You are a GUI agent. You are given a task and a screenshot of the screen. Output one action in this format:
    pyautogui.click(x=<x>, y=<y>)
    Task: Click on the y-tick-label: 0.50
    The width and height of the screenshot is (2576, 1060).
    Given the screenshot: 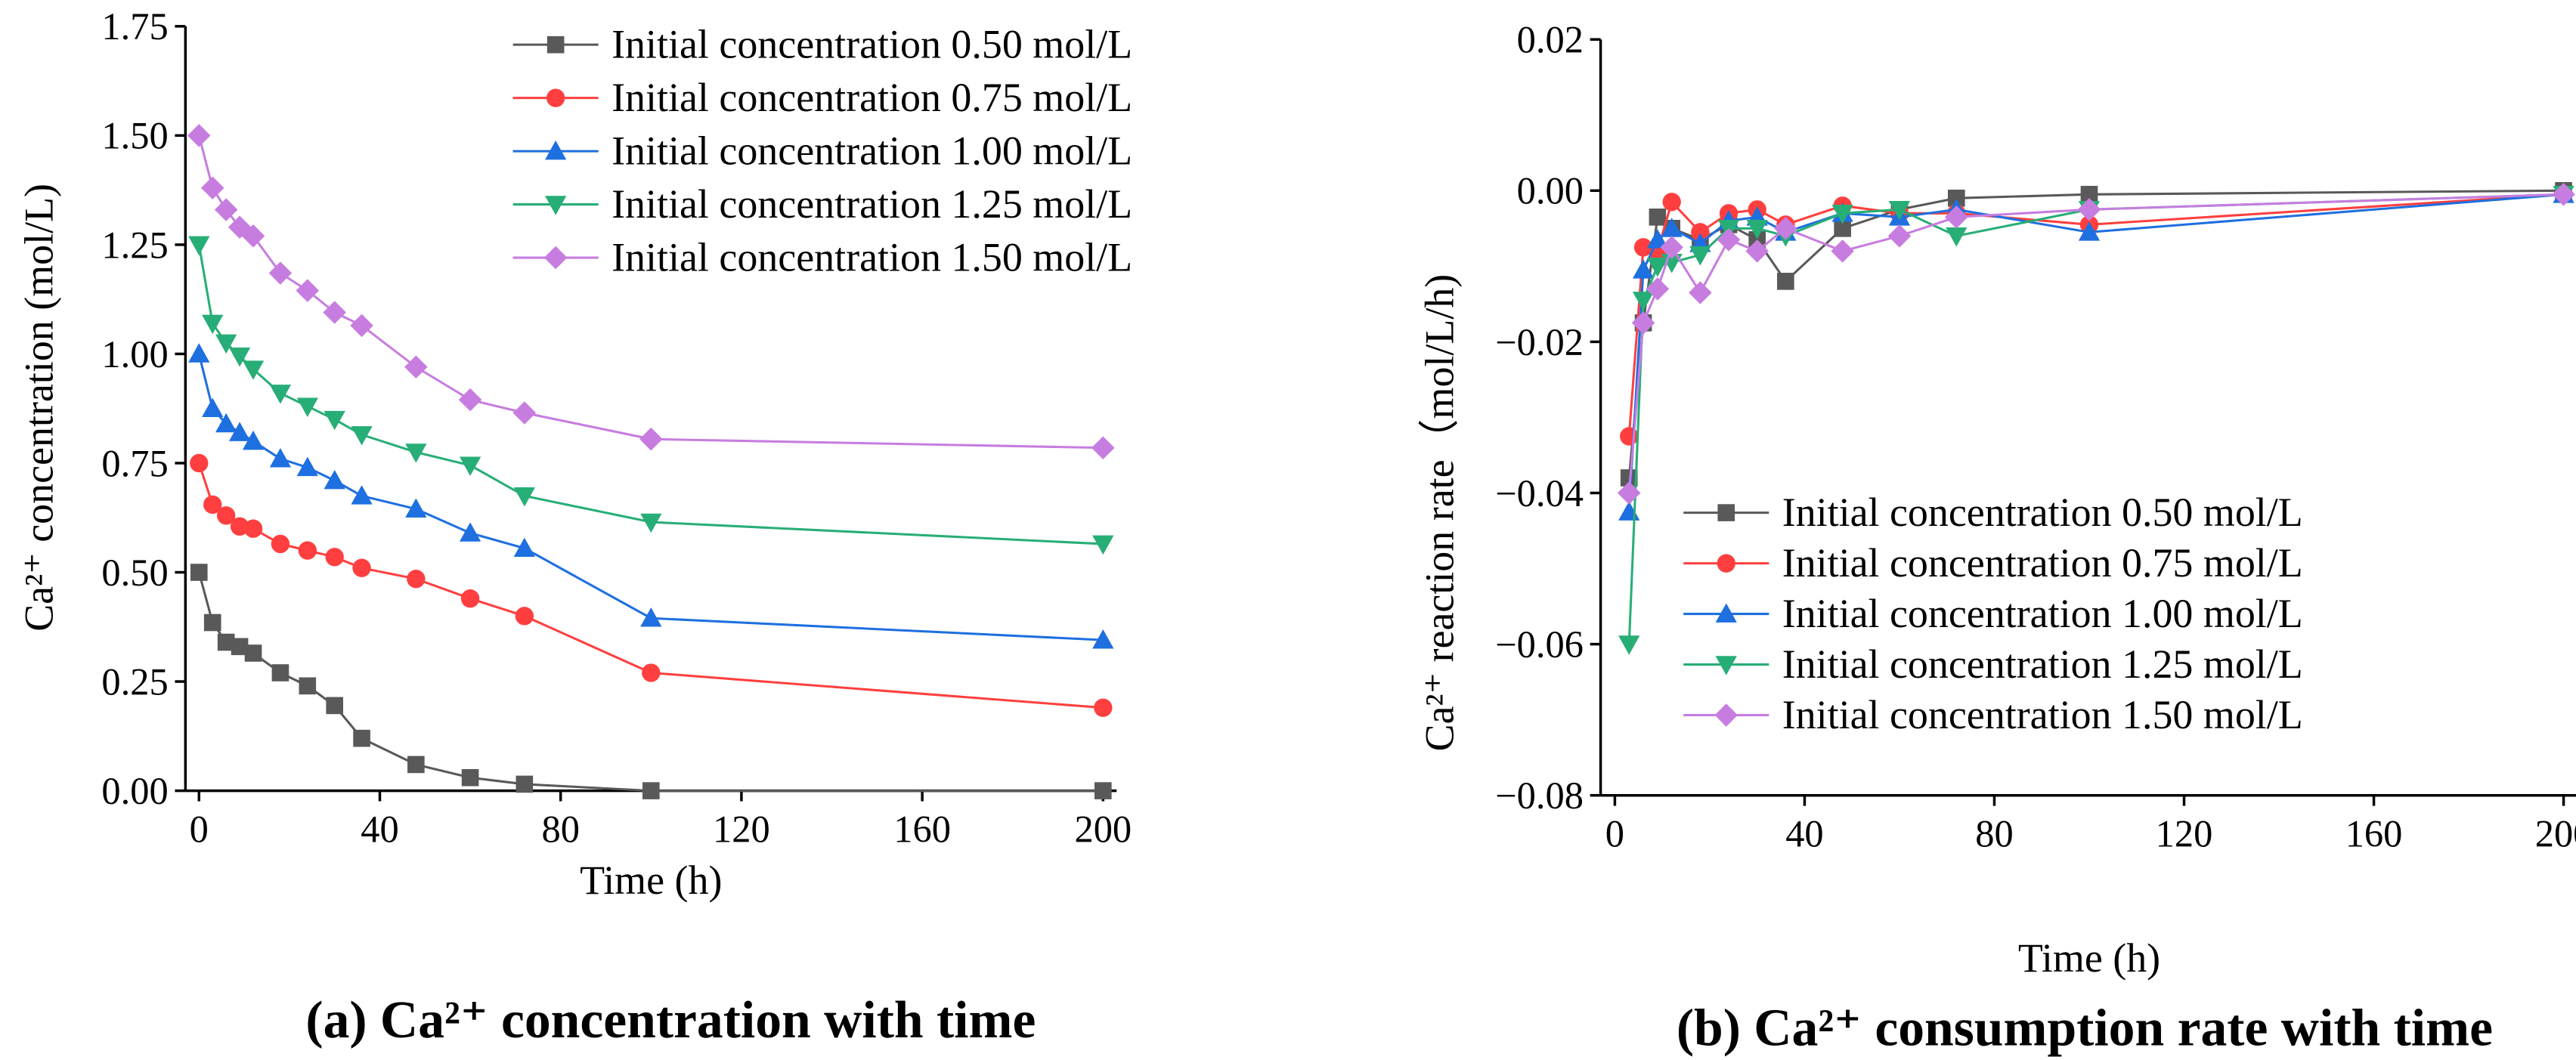 What is the action you would take?
    pyautogui.click(x=134, y=573)
    